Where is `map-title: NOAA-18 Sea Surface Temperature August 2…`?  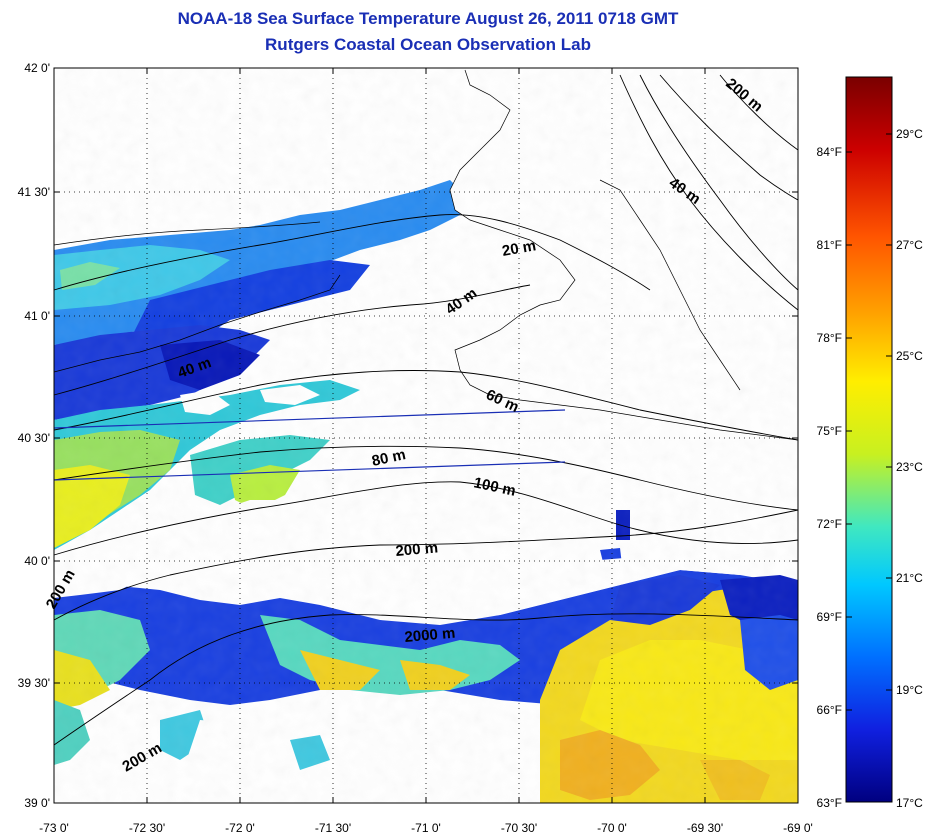
map-title: NOAA-18 Sea Surface Temperature August 2… is located at coordinates (428, 18).